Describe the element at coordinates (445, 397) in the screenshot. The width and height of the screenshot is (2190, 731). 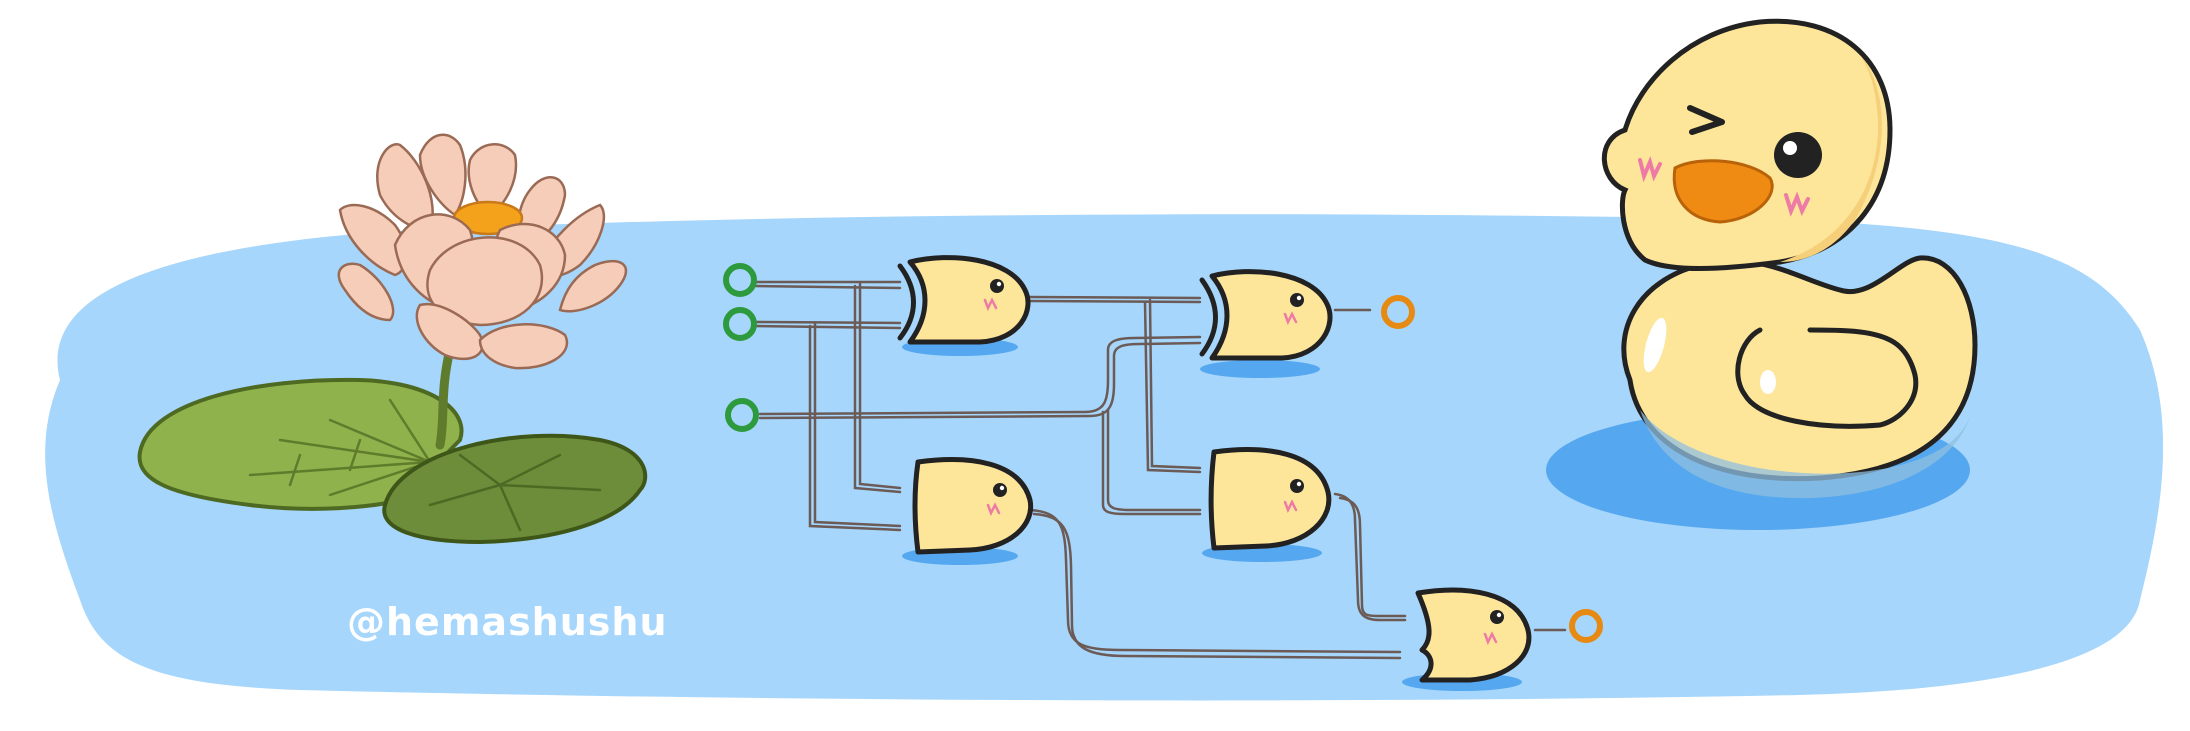
I see `lotus-stem` at that location.